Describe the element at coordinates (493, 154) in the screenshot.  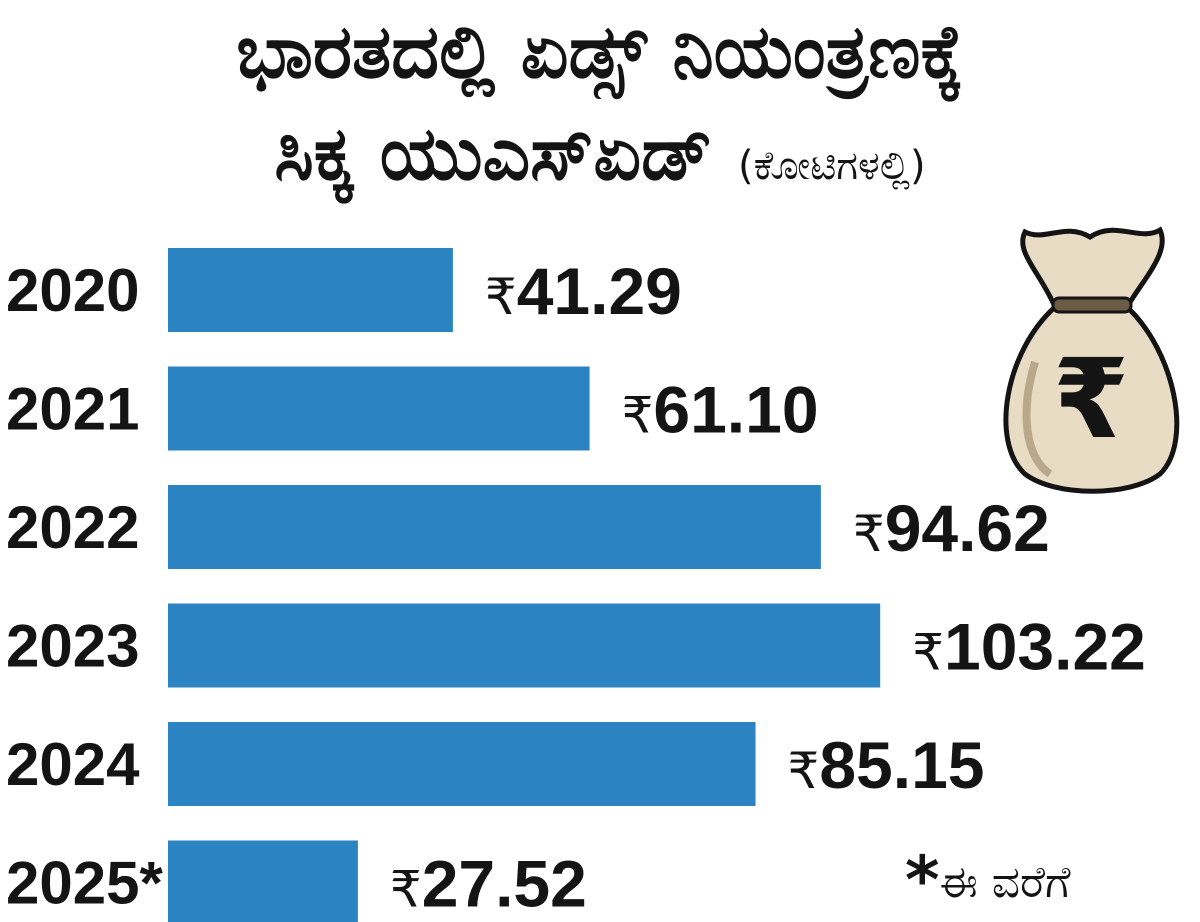
I see `chart-title-text-2: ಸಿಕ್ಕ ಯುಎಸ್‌ಏಡ್` at that location.